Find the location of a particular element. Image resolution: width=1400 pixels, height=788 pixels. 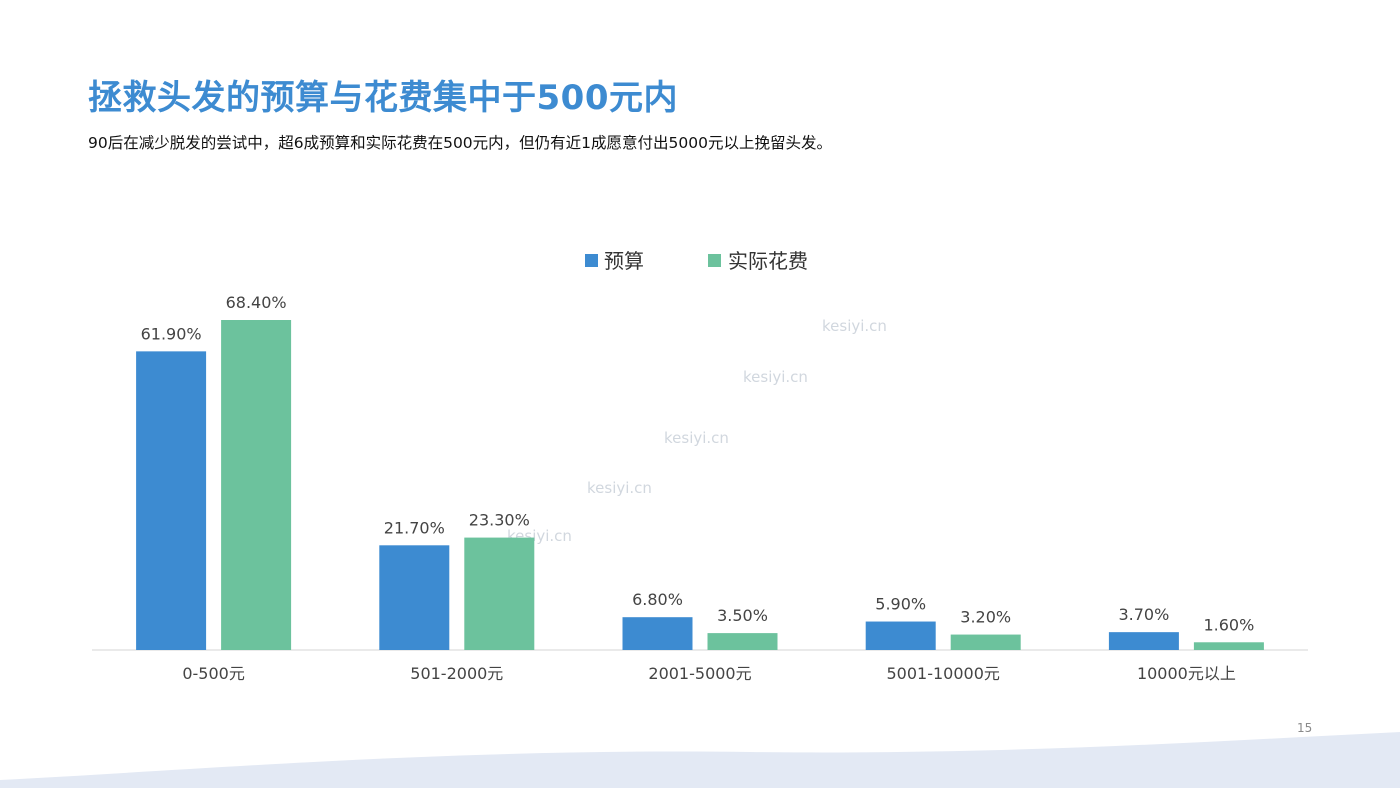

chart-legend: 预算 实际花费 is located at coordinates (696, 261).